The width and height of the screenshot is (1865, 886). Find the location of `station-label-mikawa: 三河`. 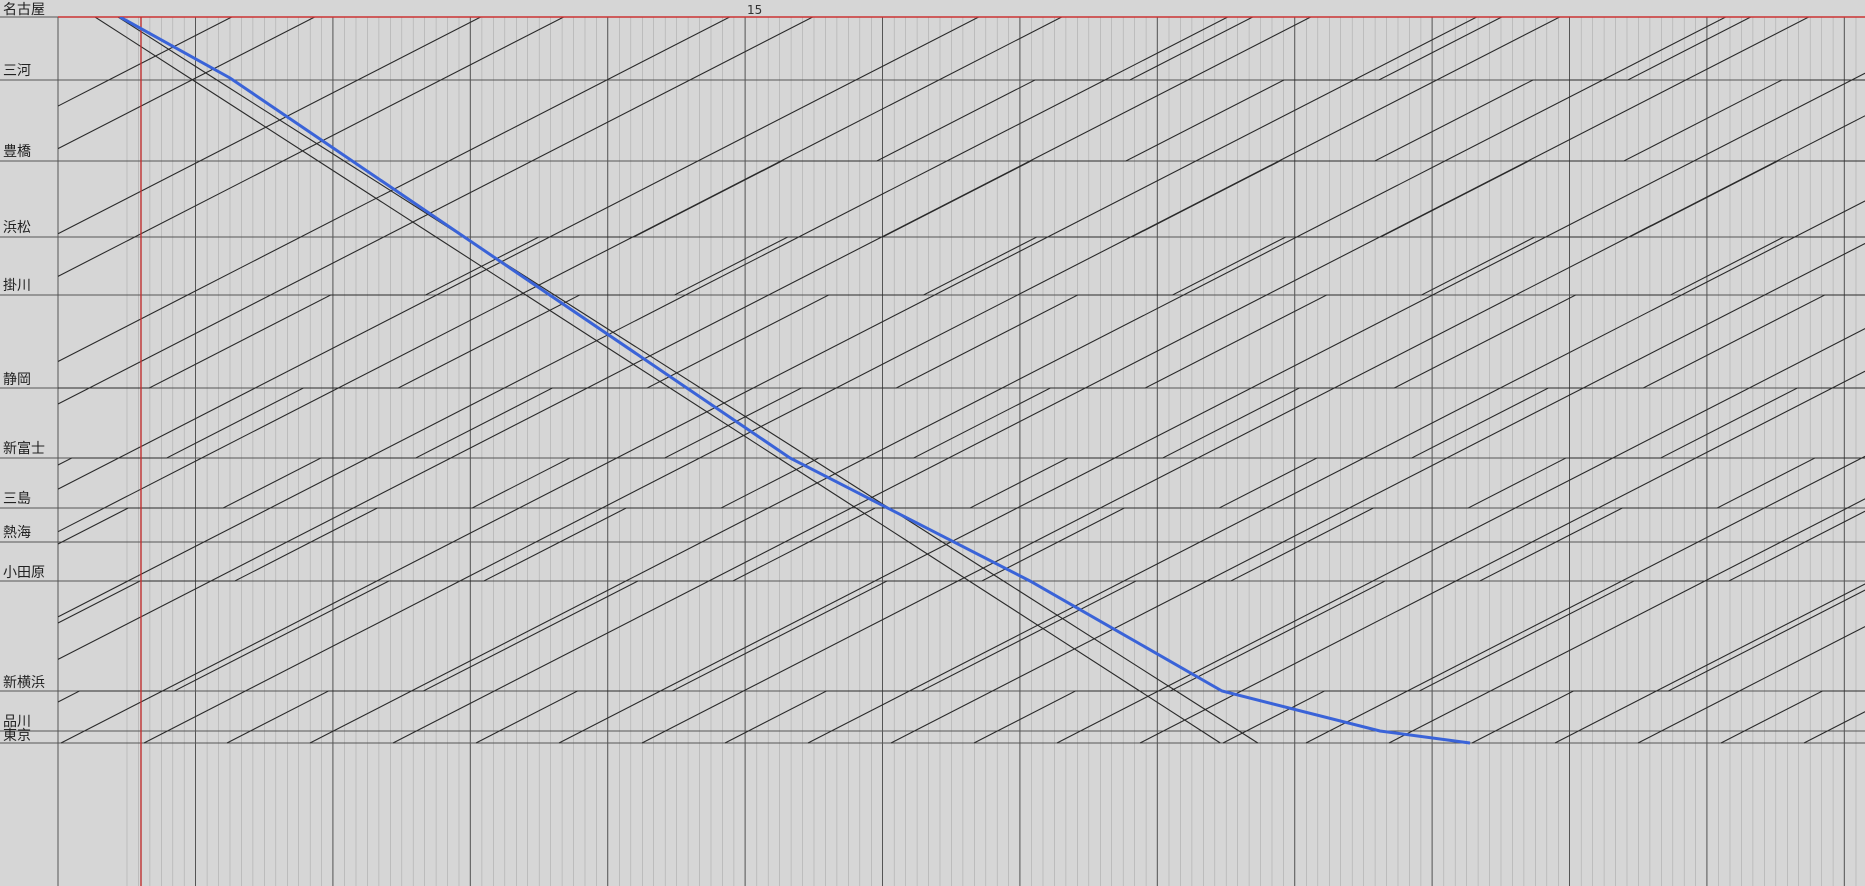

station-label-mikawa: 三河 is located at coordinates (17, 71).